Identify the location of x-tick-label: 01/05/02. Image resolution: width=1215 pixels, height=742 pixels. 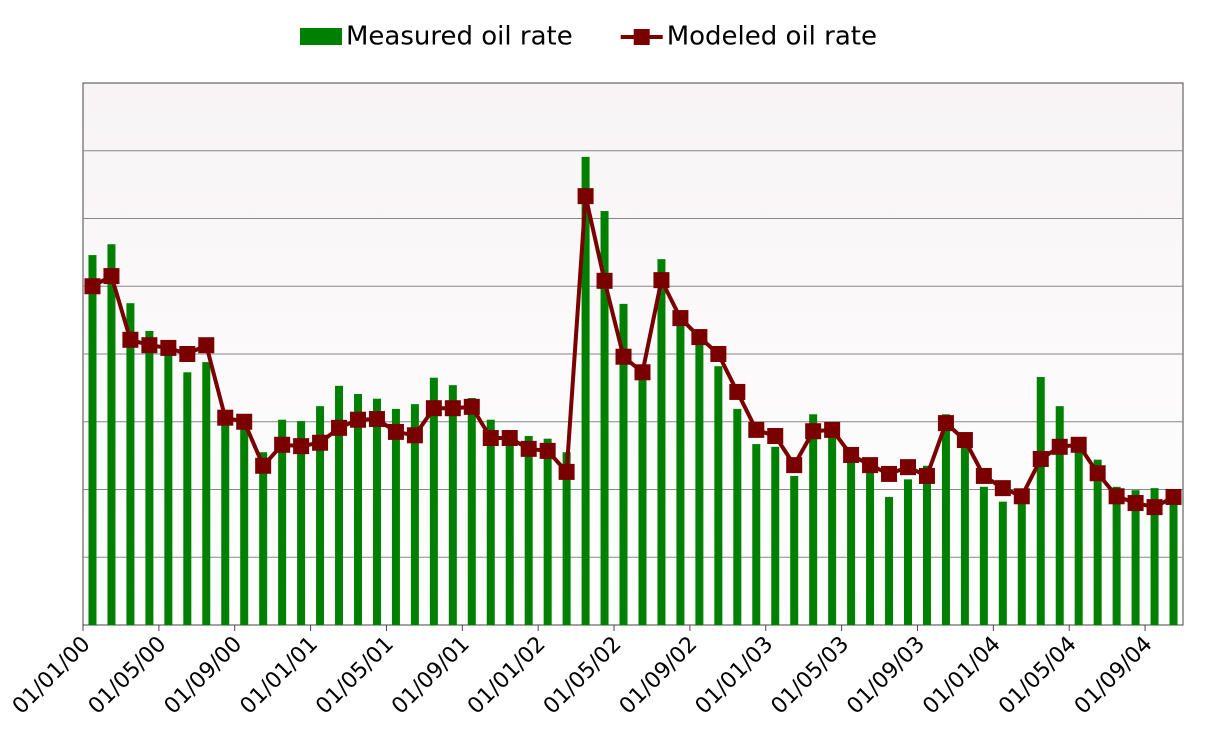
(583, 676).